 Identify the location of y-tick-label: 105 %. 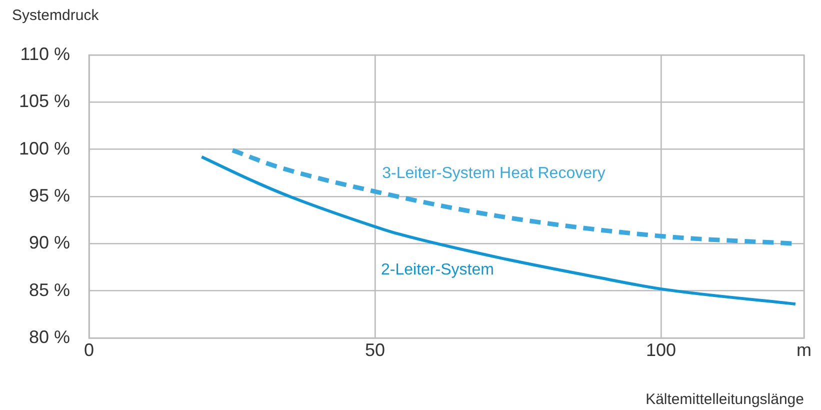
(44, 101).